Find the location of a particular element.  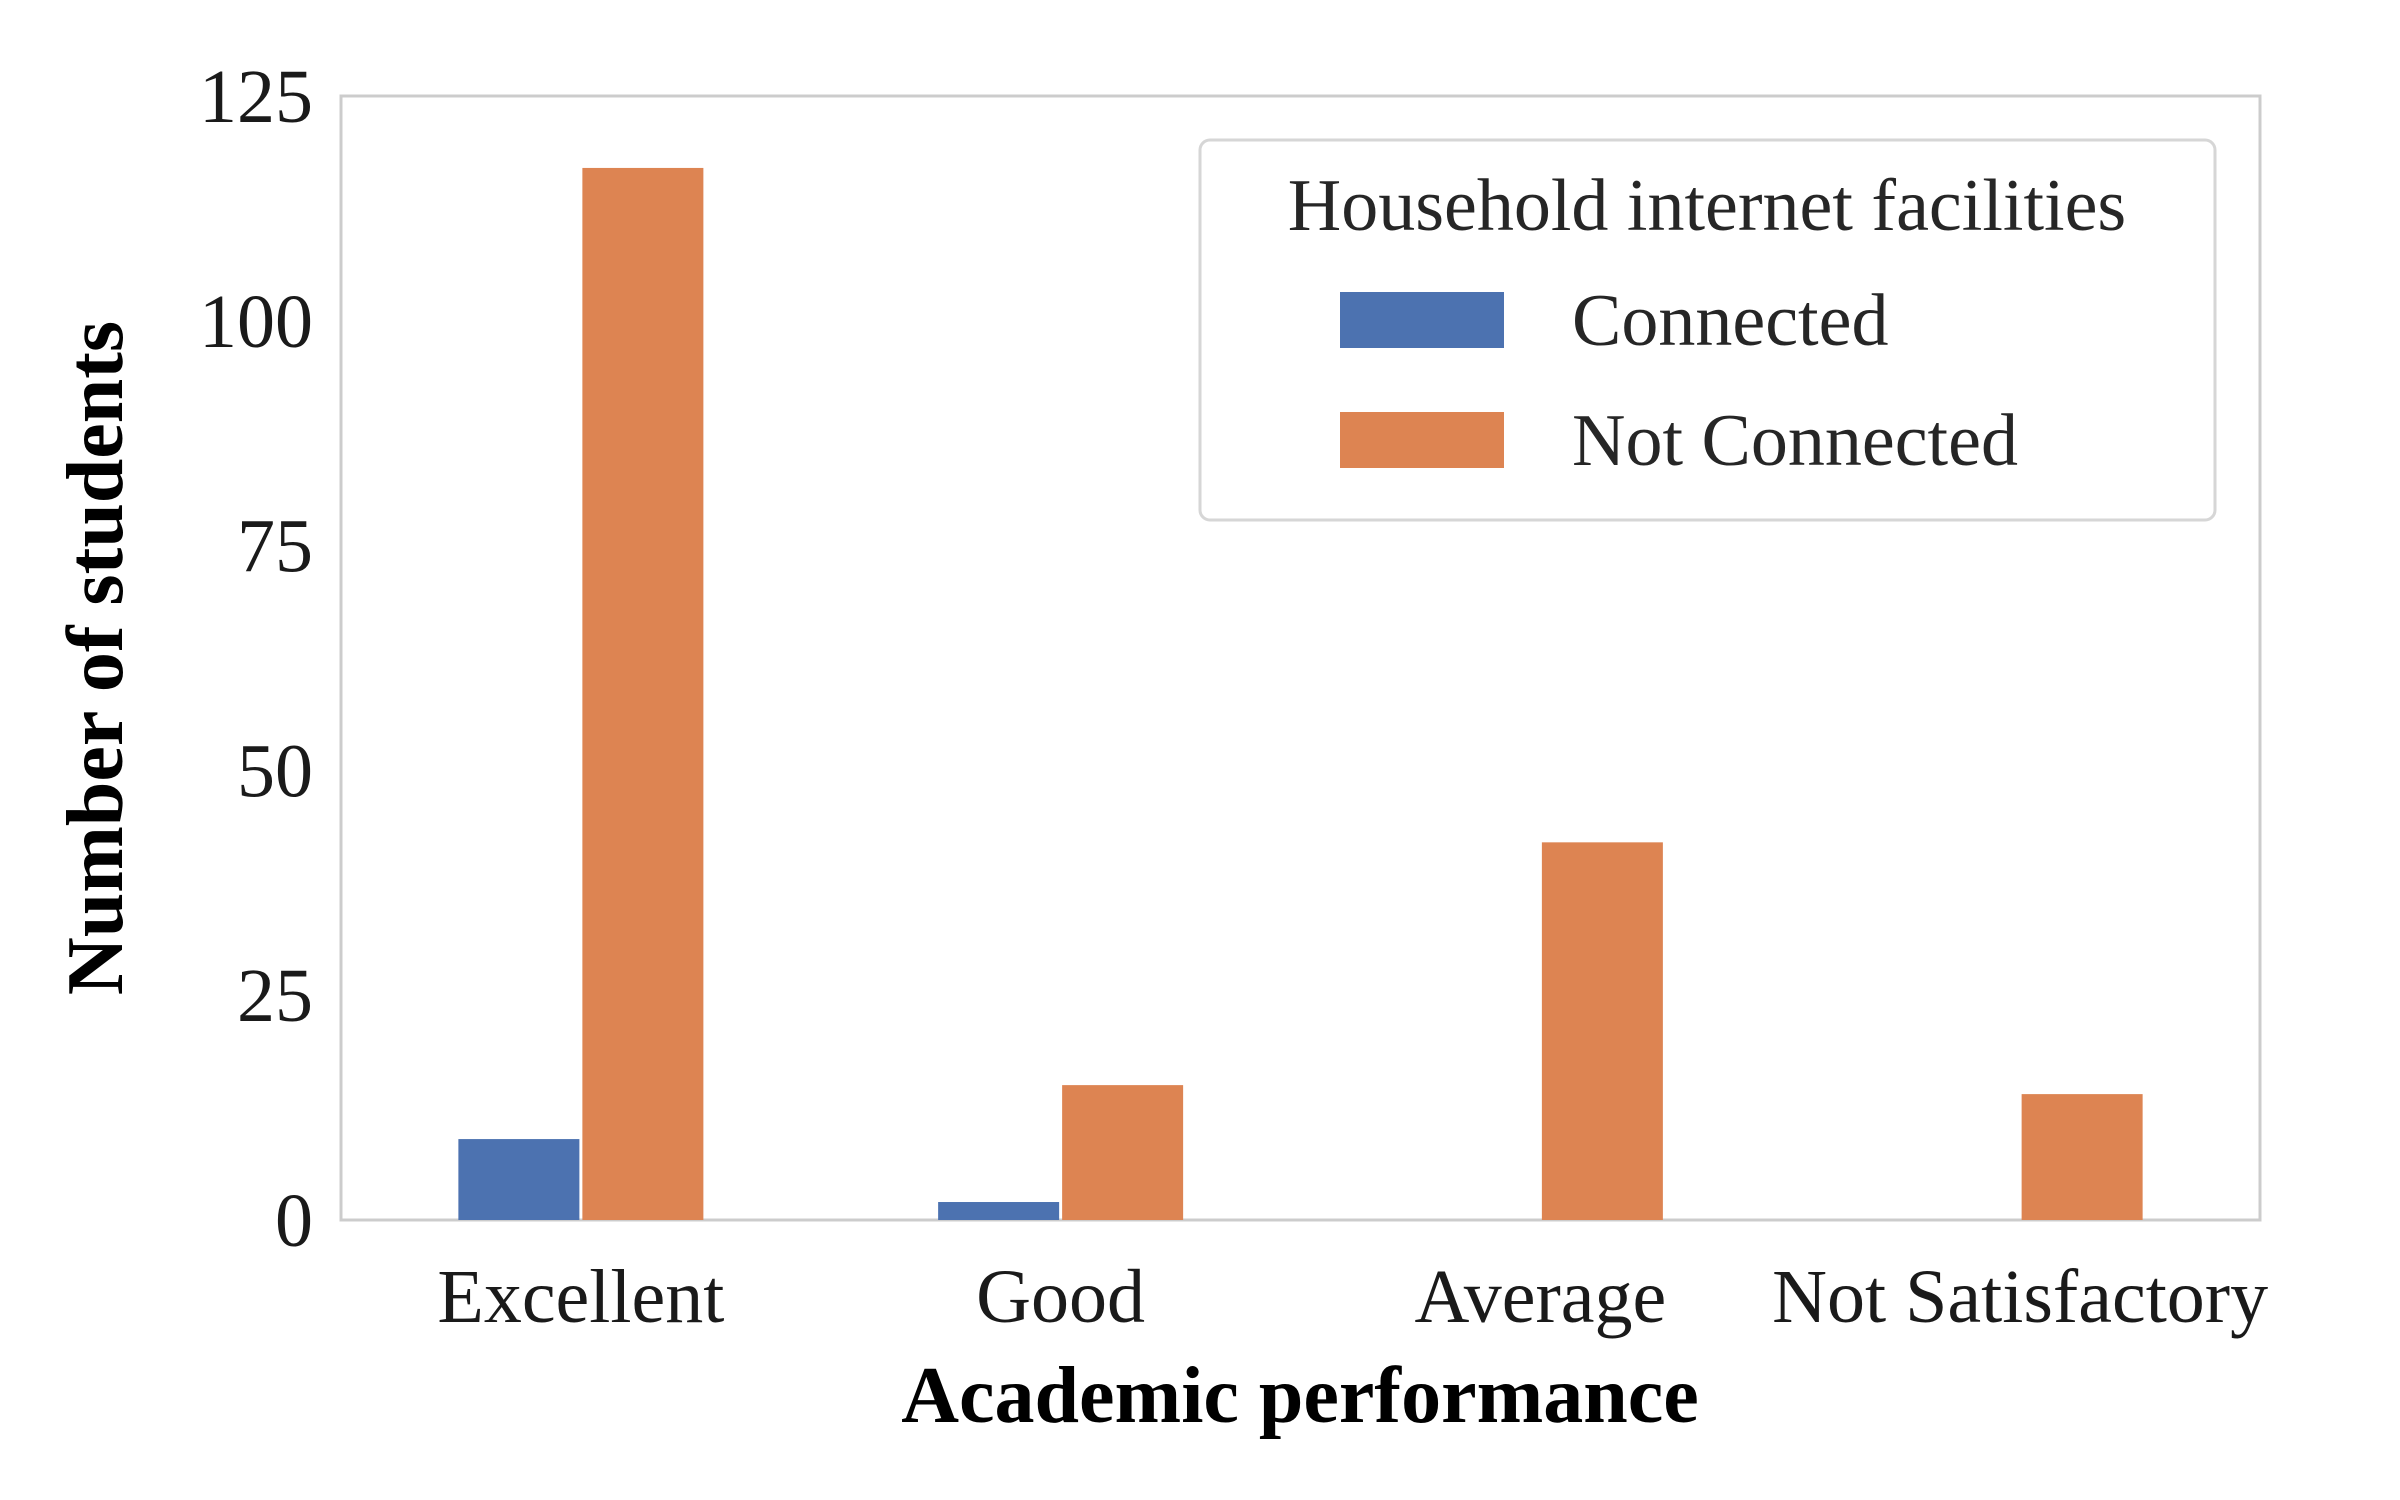

y-tick-label: 25 is located at coordinates (275, 996).